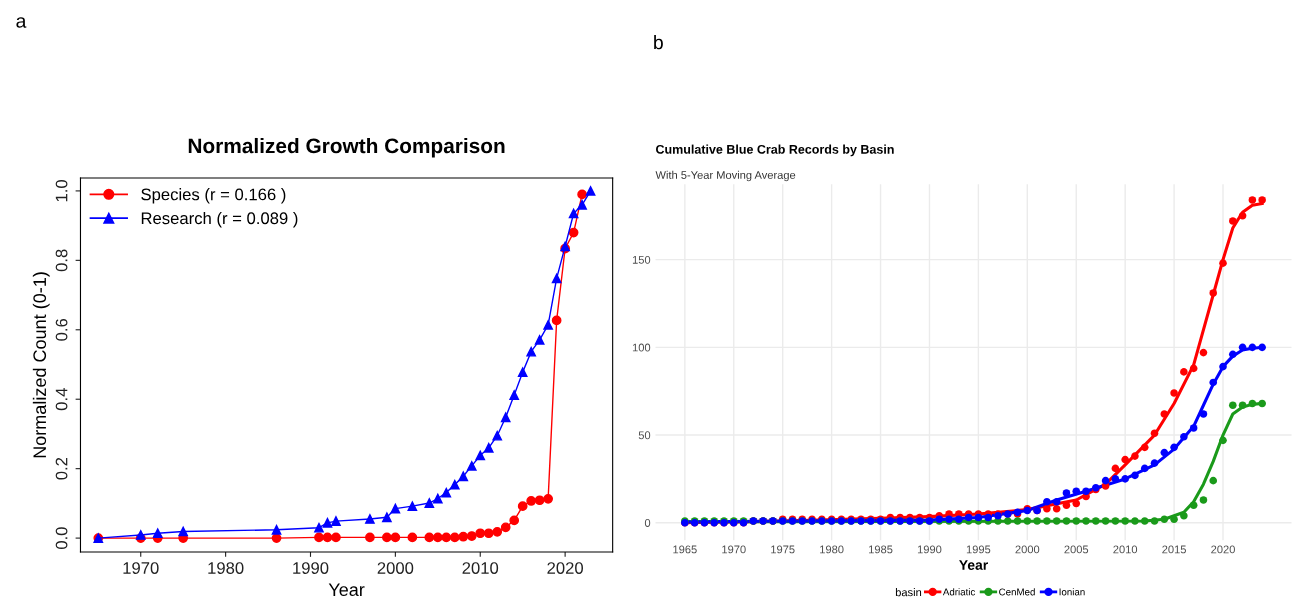 Image resolution: width=1298 pixels, height=614 pixels. What do you see at coordinates (725, 176) in the screenshot?
I see `chart-subtitle: With 5-Year Moving Average` at bounding box center [725, 176].